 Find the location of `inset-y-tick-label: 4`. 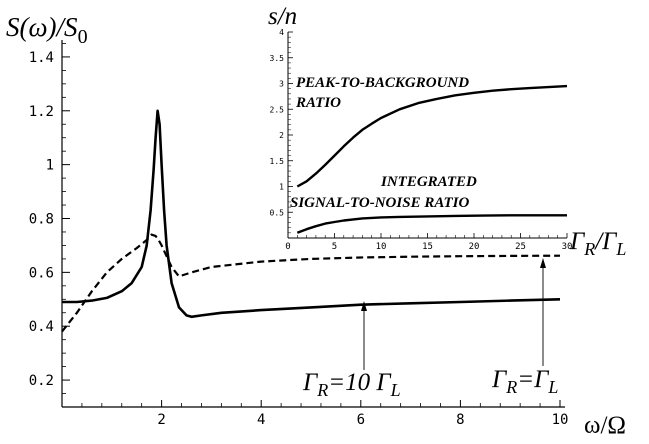

inset-y-tick-label: 4 is located at coordinates (281, 32).